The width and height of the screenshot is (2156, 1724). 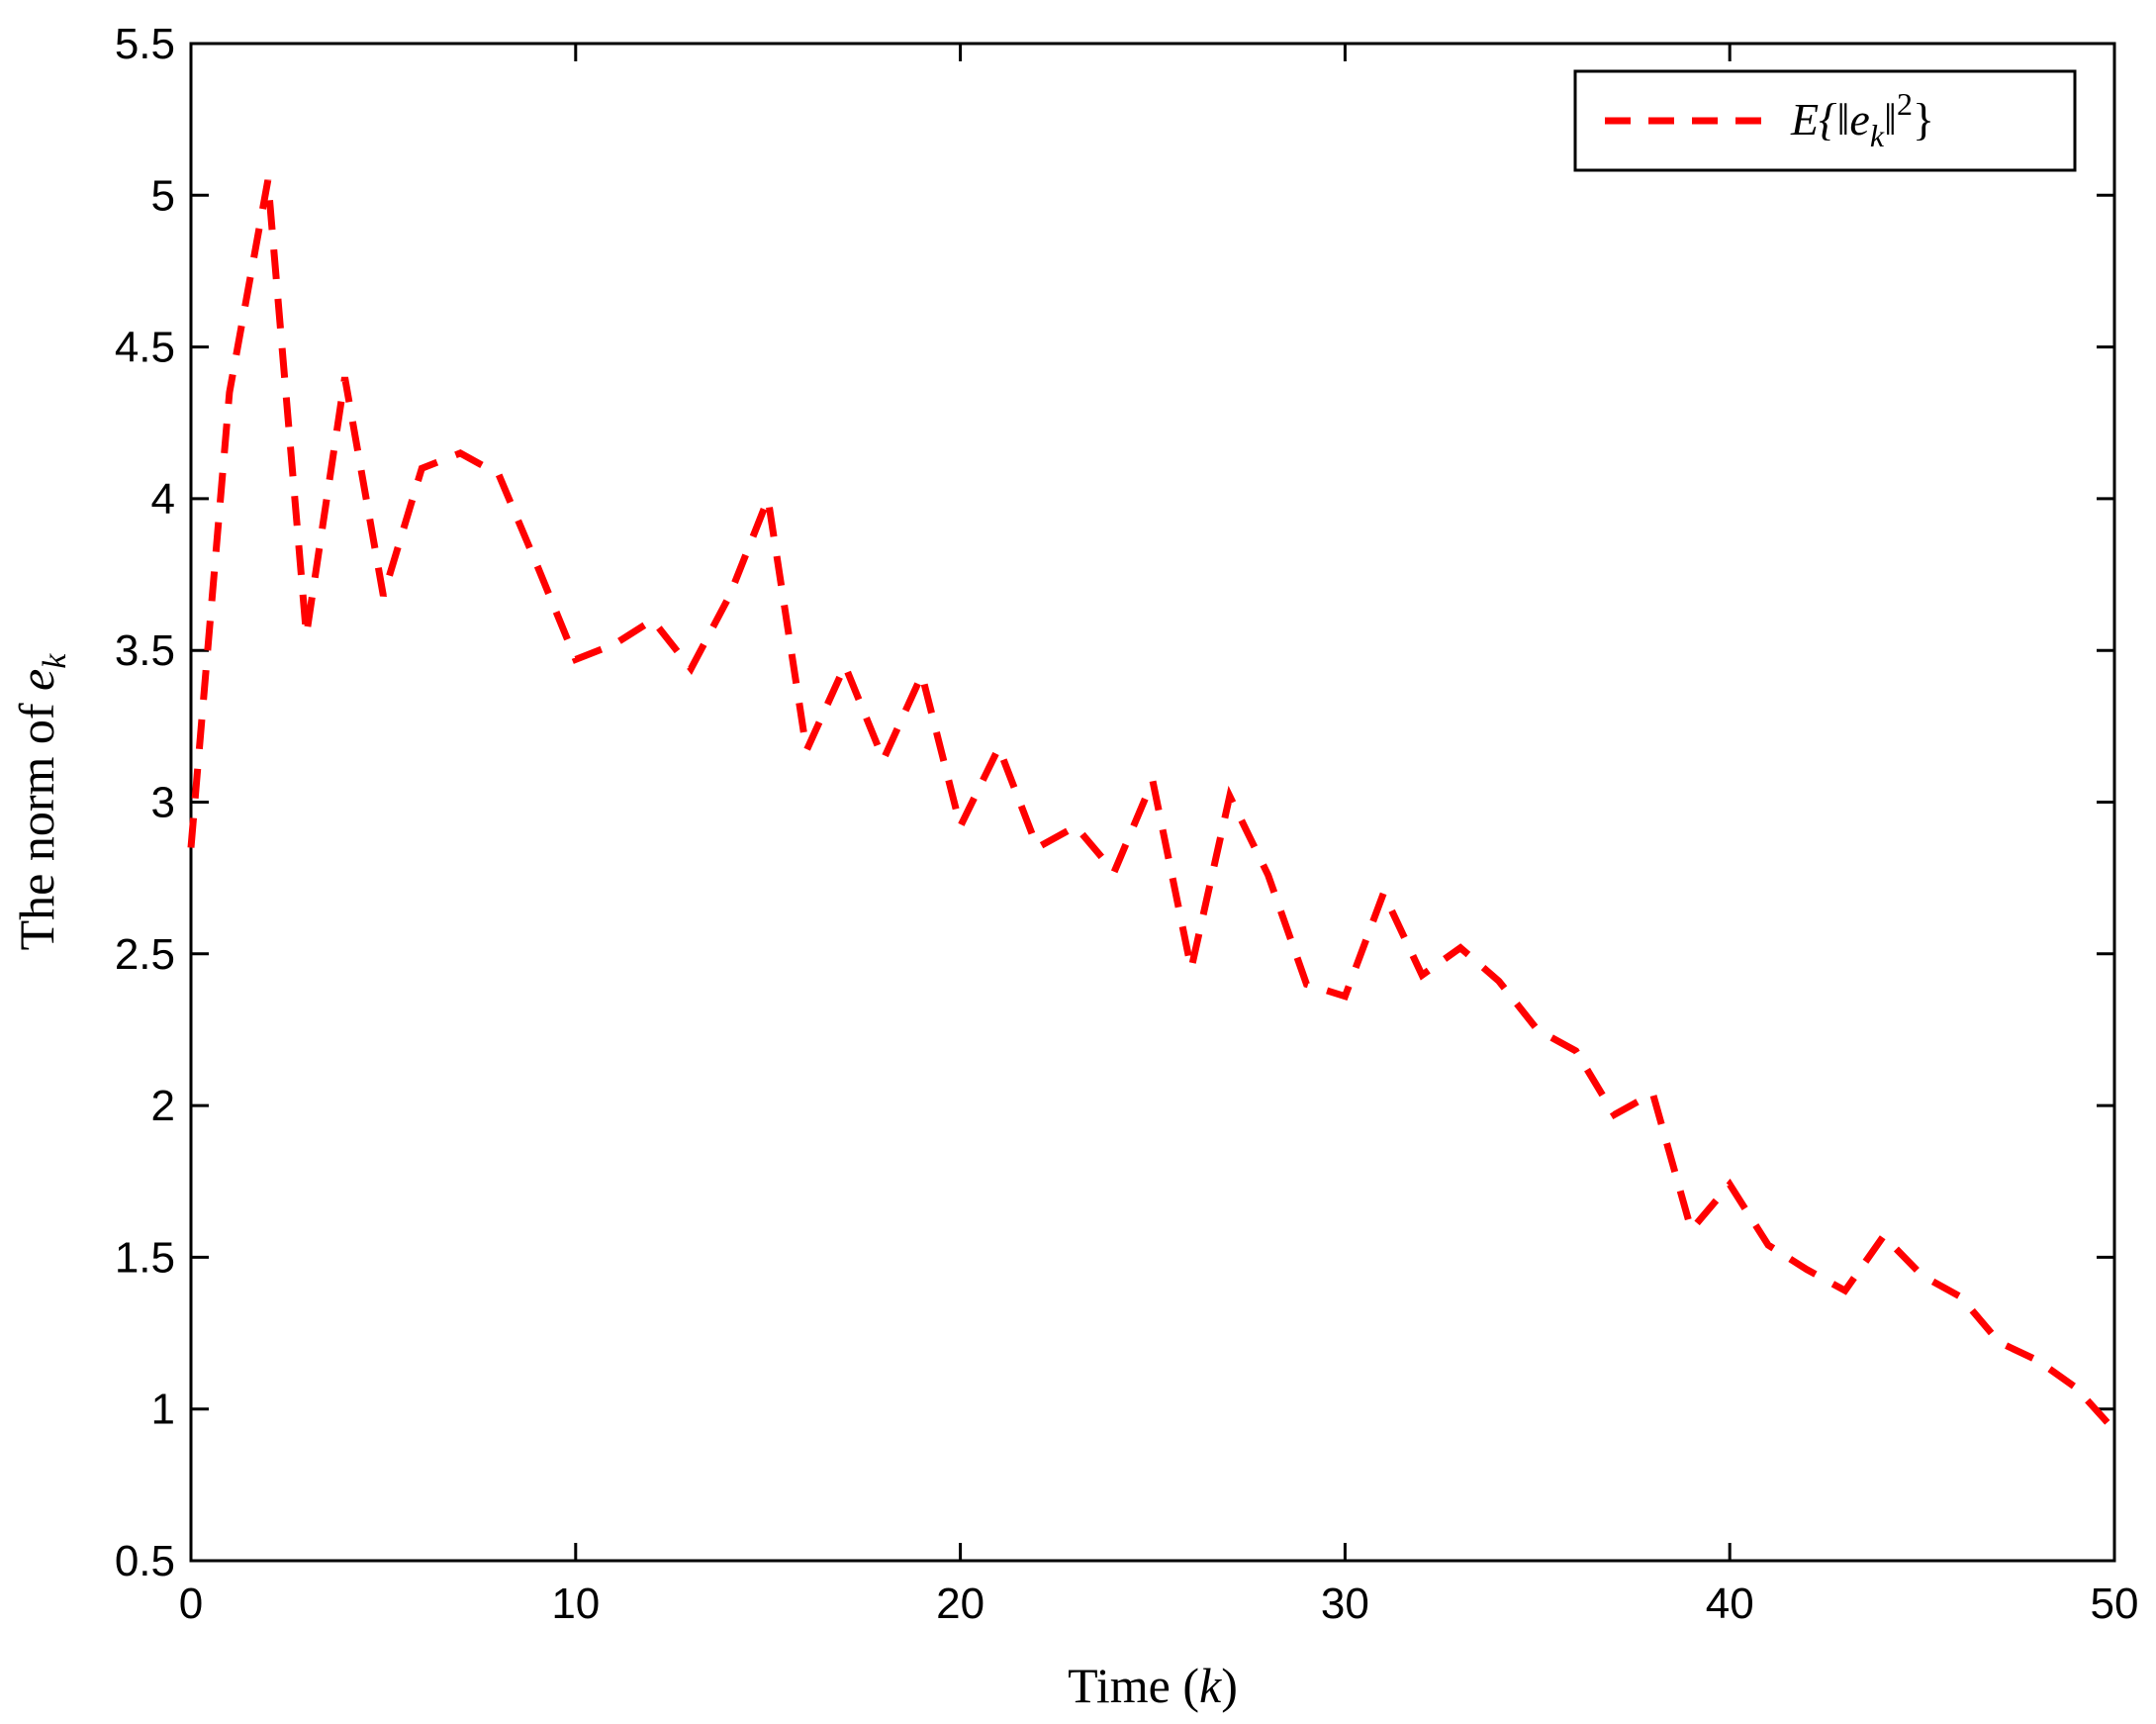 I want to click on y-tick-label: 5, so click(x=163, y=195).